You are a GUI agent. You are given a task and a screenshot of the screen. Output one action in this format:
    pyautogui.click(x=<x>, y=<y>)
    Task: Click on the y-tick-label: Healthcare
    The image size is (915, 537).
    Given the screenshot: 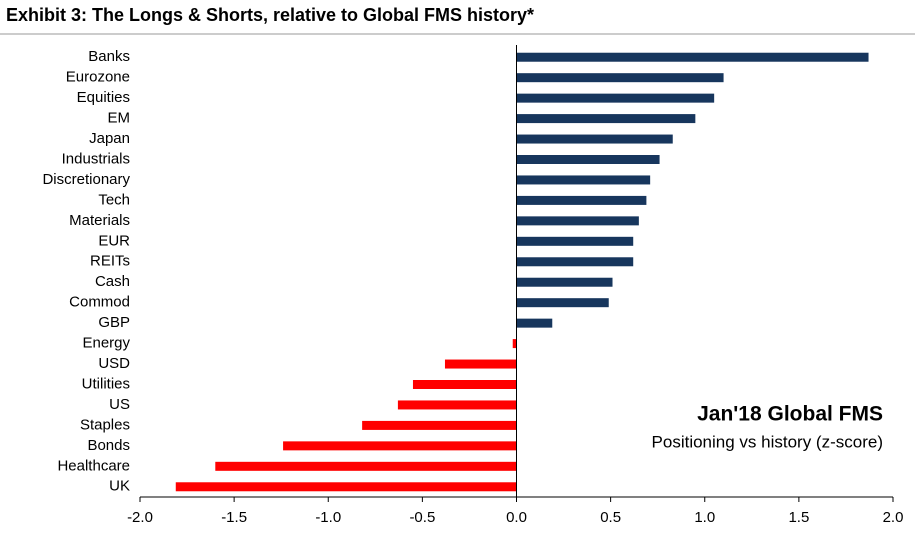 What is the action you would take?
    pyautogui.click(x=93, y=465)
    